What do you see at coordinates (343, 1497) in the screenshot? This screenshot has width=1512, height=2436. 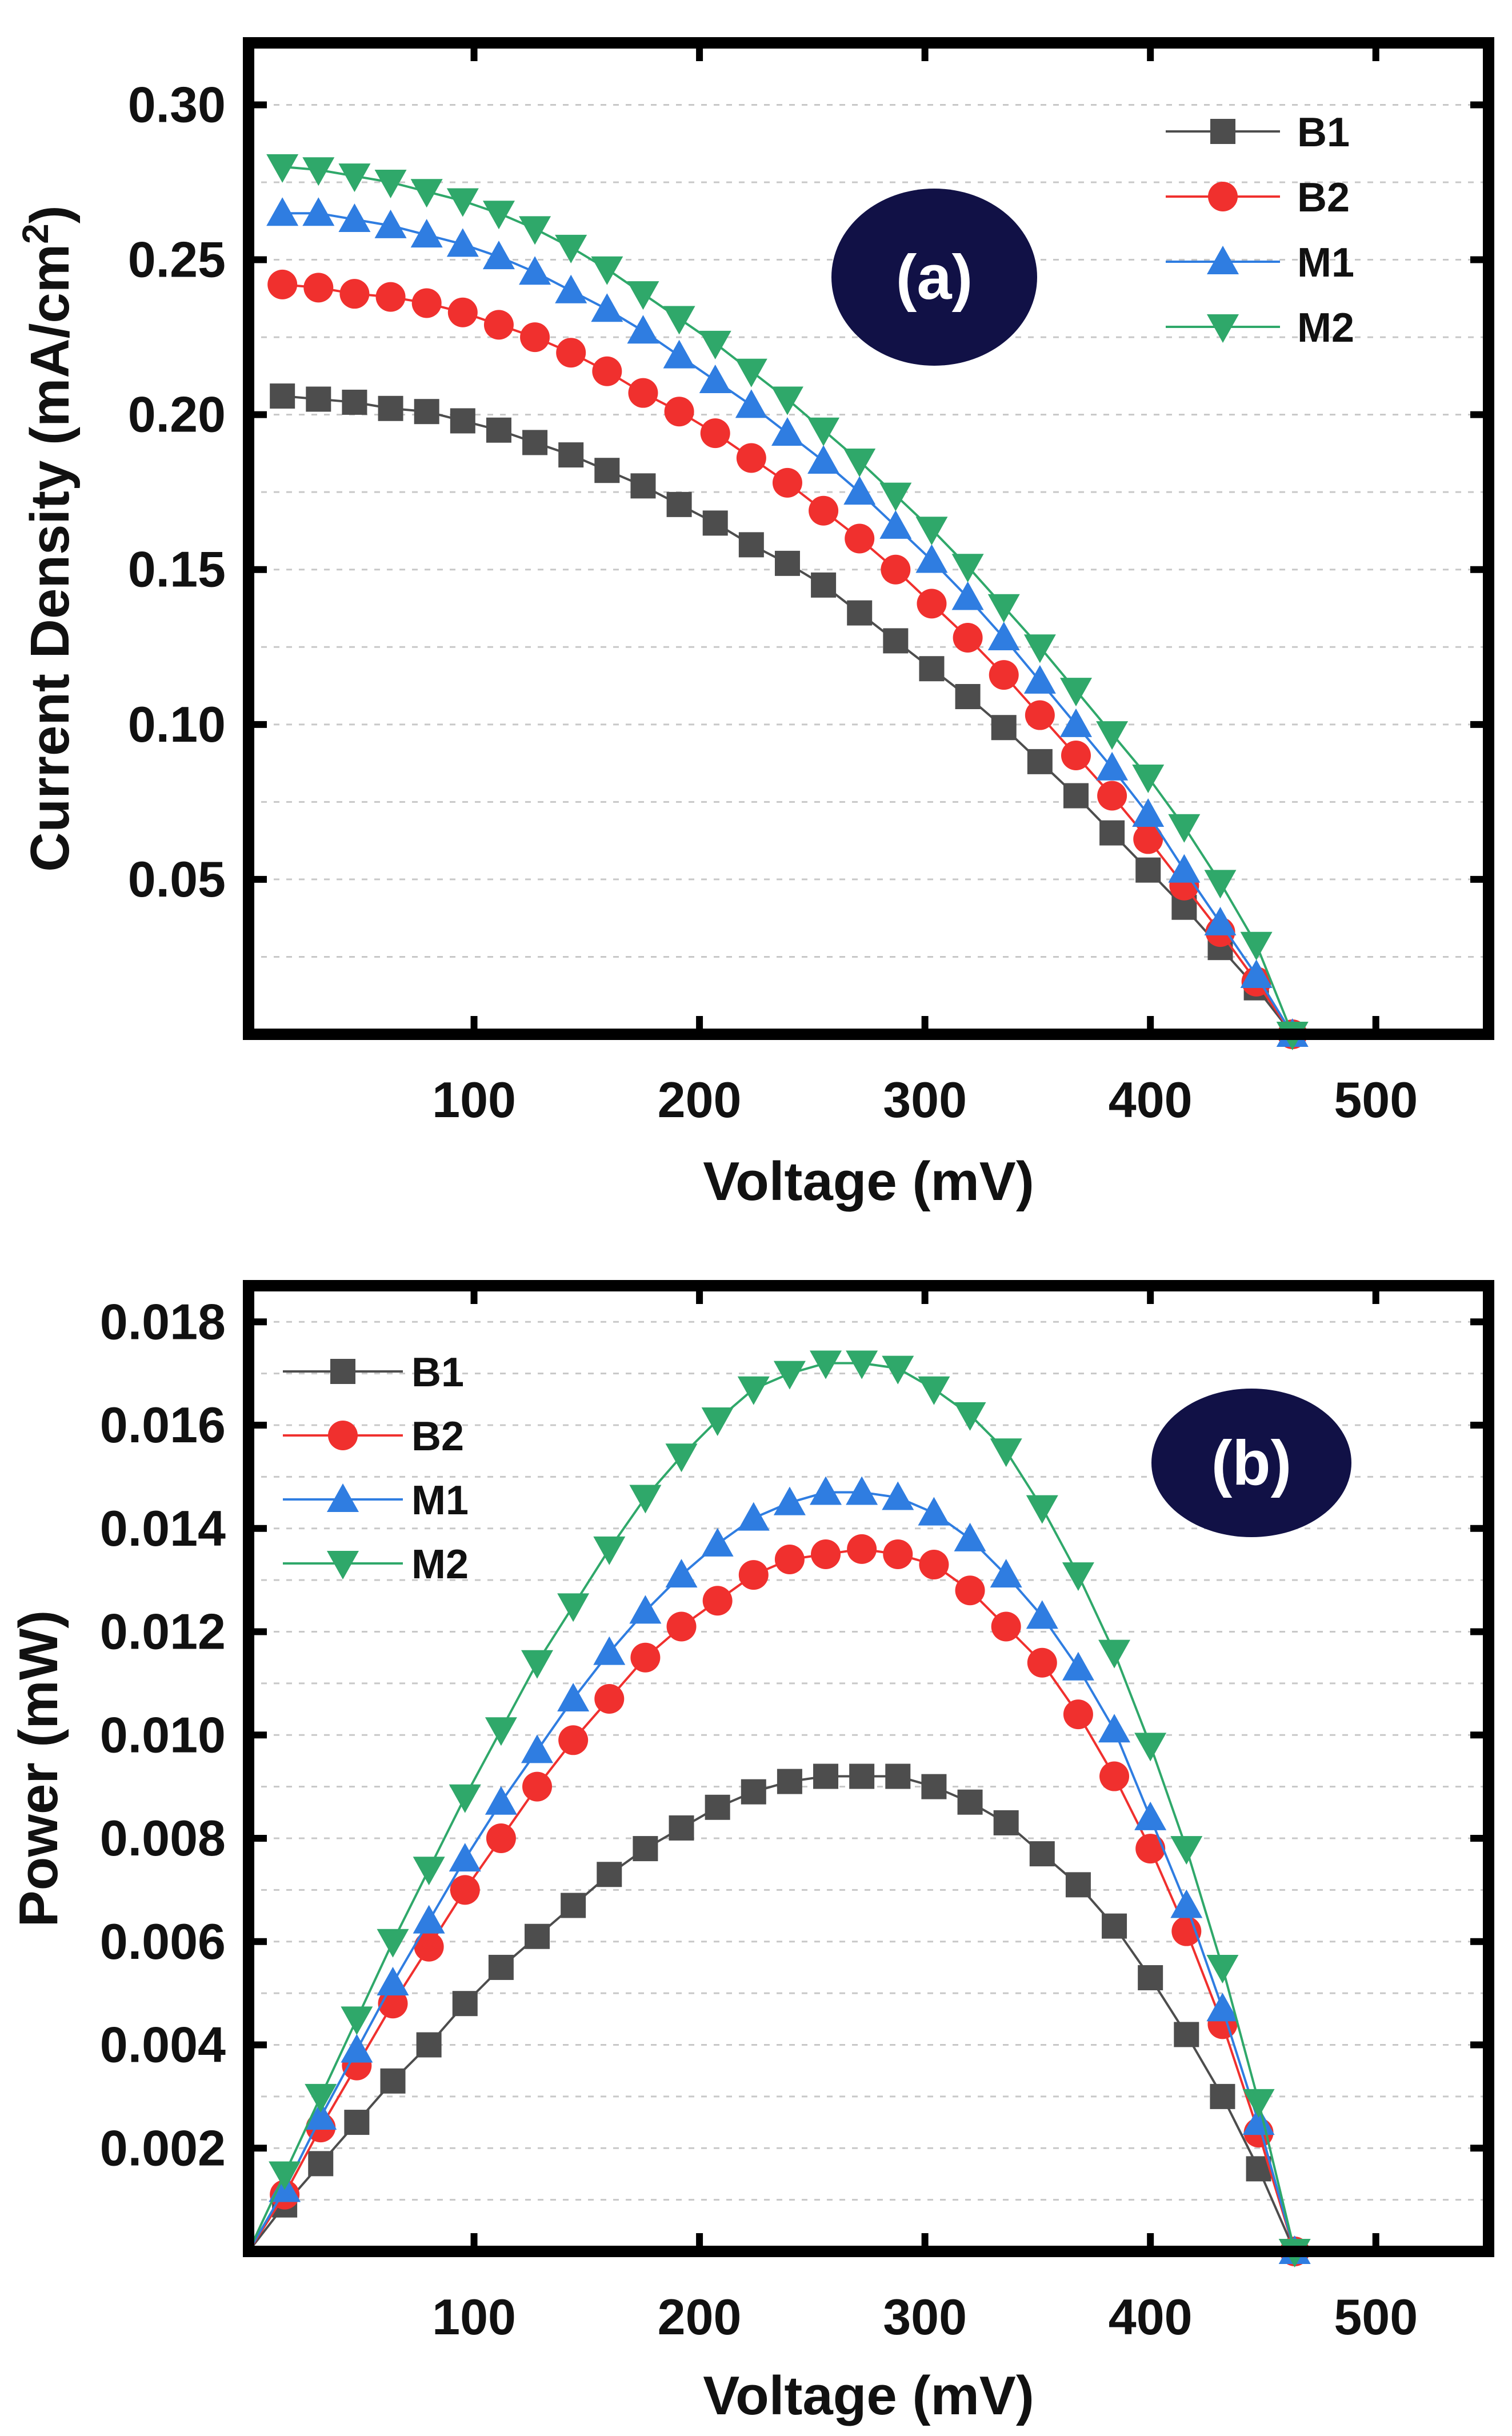 I see `legend-marker-m1` at bounding box center [343, 1497].